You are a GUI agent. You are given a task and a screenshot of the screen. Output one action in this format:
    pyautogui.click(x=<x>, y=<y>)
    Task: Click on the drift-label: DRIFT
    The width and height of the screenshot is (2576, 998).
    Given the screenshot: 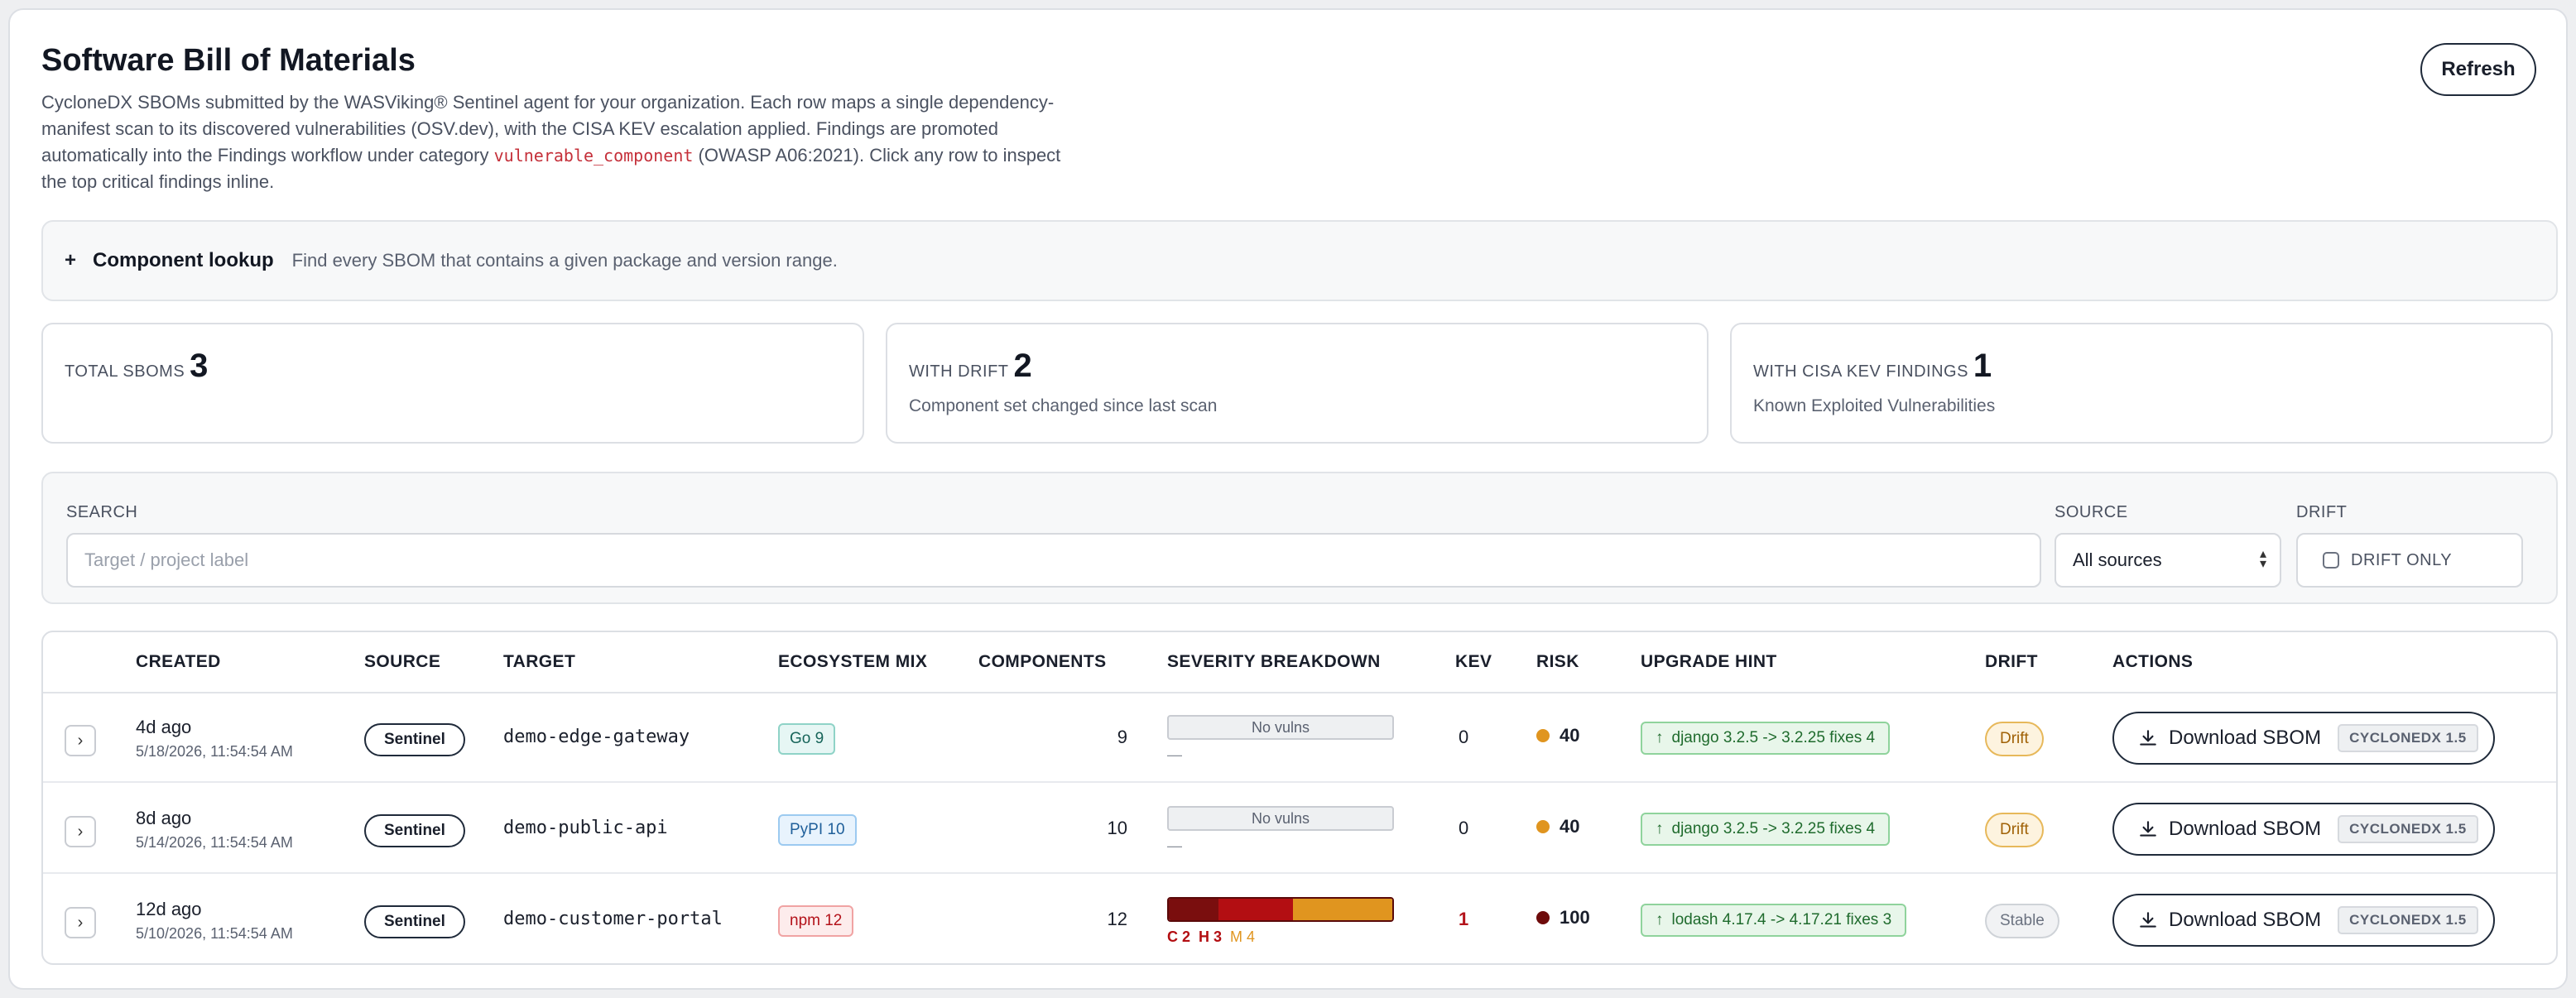 What is the action you would take?
    pyautogui.click(x=2322, y=512)
    